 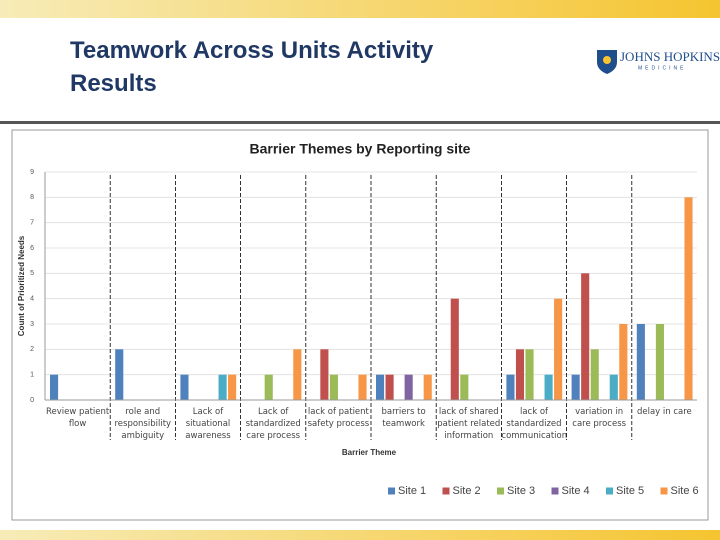 I want to click on x-tick-box: barriers to teamwork, so click(x=403, y=418).